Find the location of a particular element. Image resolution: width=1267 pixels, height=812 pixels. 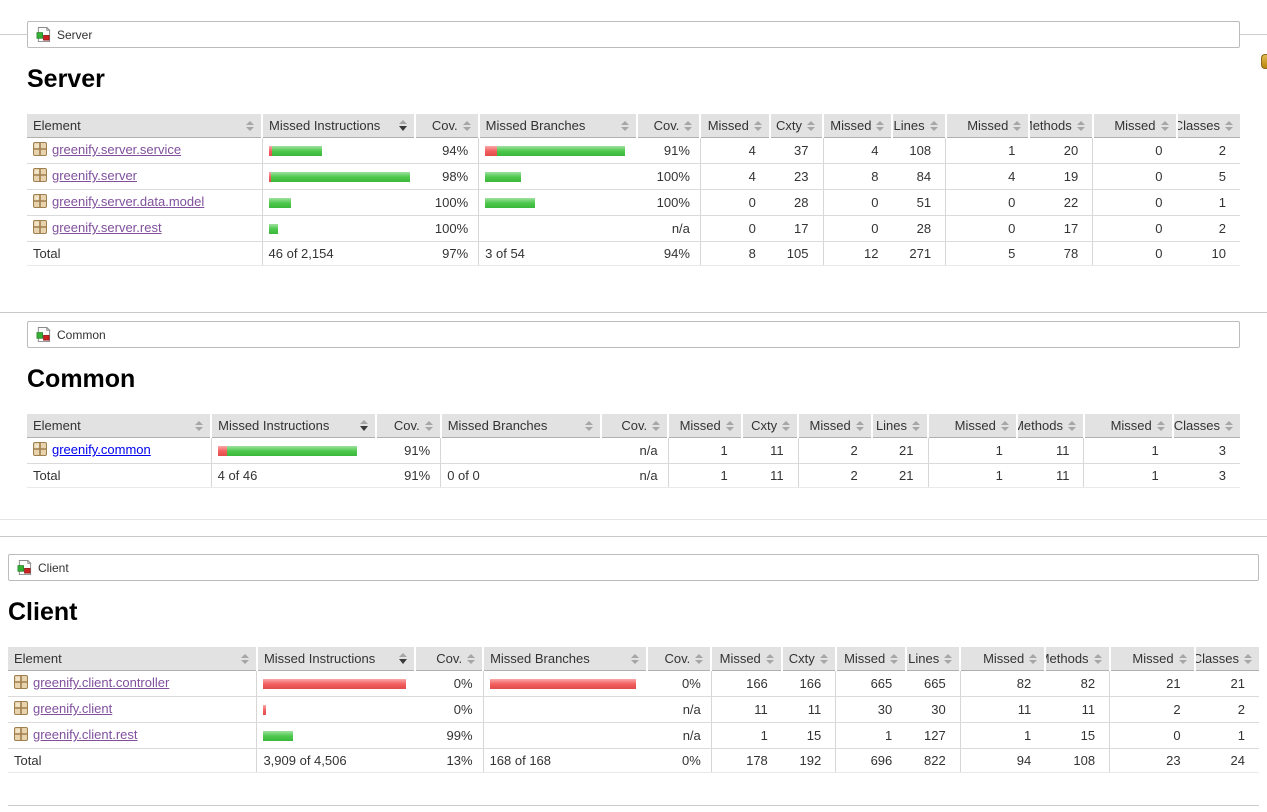

column-header-label: Missed Branches is located at coordinates (535, 125).